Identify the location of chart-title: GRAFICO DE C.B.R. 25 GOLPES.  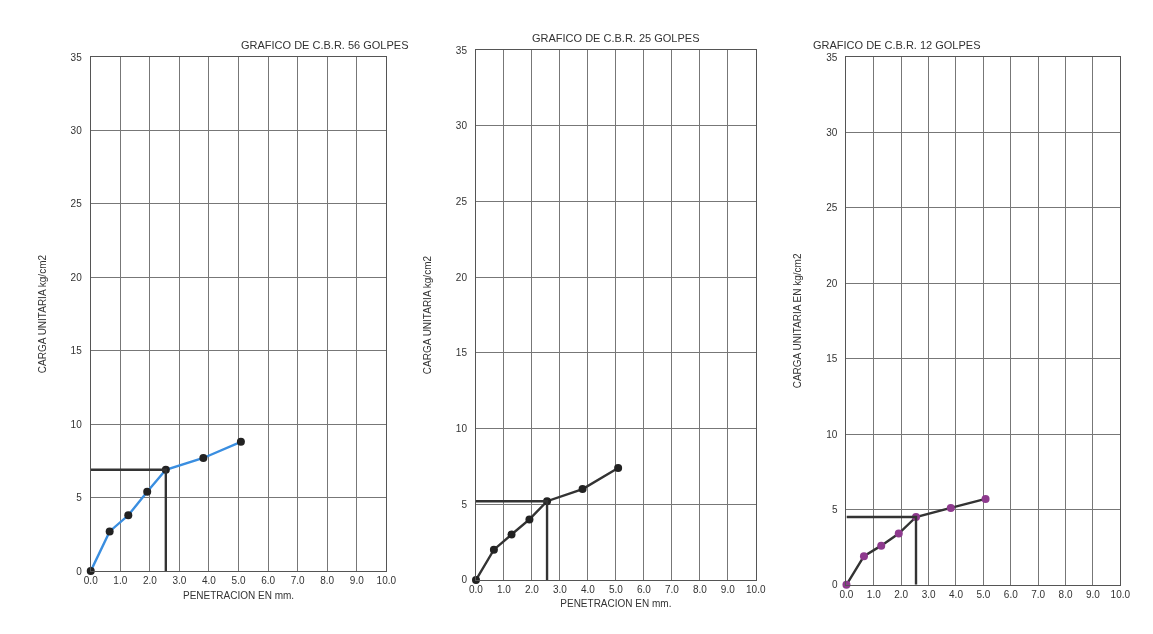
(616, 38).